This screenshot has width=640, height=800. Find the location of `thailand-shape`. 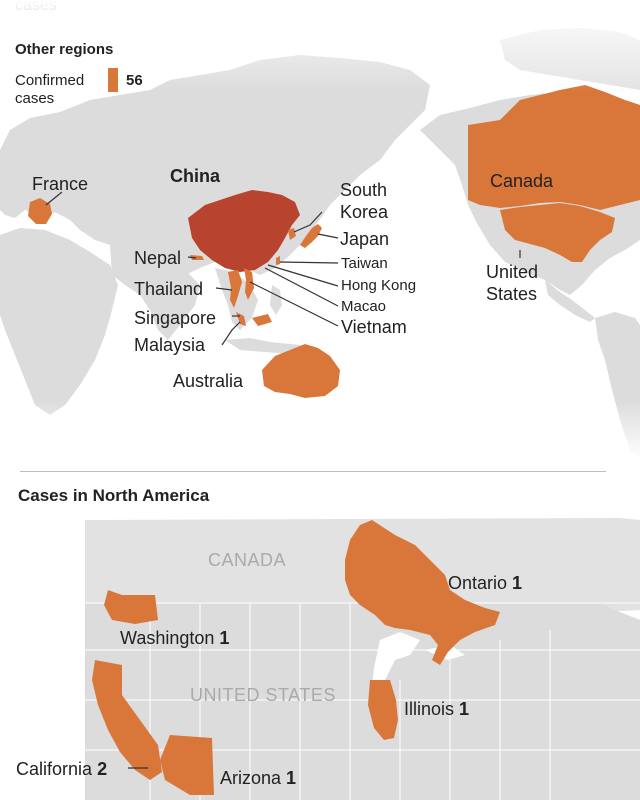

thailand-shape is located at coordinates (235, 289).